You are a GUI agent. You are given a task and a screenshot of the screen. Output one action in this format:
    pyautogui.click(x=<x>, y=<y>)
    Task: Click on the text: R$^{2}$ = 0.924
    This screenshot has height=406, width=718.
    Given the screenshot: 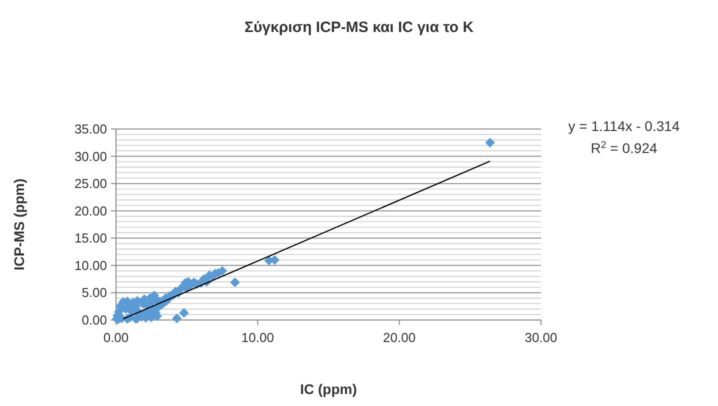 What is the action you would take?
    pyautogui.click(x=624, y=148)
    